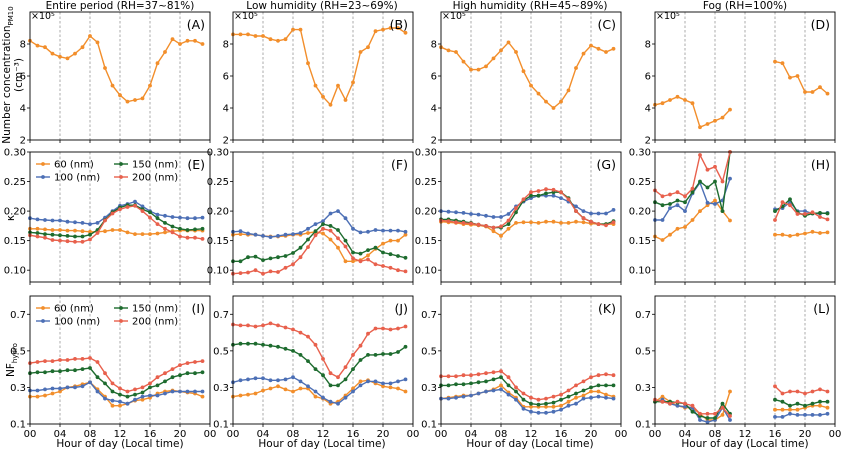  I want to click on series-number-concentration-line, so click(116, 68).